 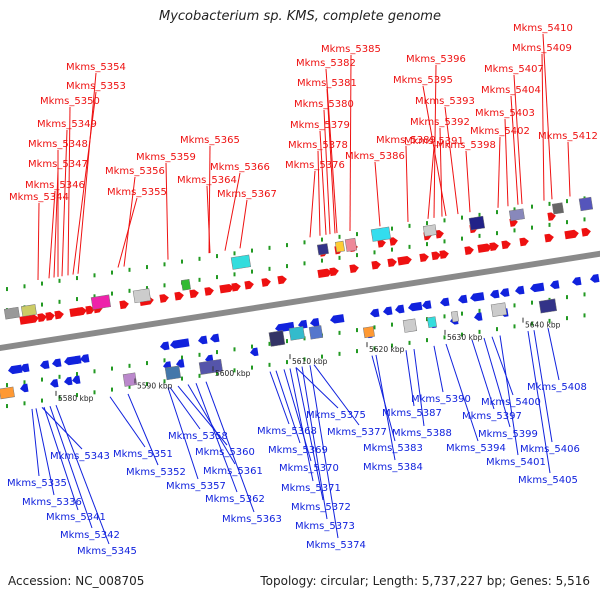 What do you see at coordinates (557, 387) in the screenshot?
I see `reverse-gene-label: Mkms_5408` at bounding box center [557, 387].